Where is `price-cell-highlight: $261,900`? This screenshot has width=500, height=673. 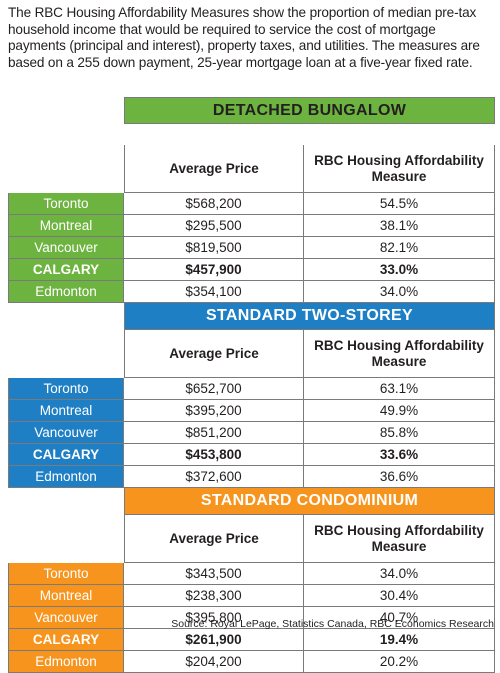
price-cell-highlight: $261,900 is located at coordinates (214, 640).